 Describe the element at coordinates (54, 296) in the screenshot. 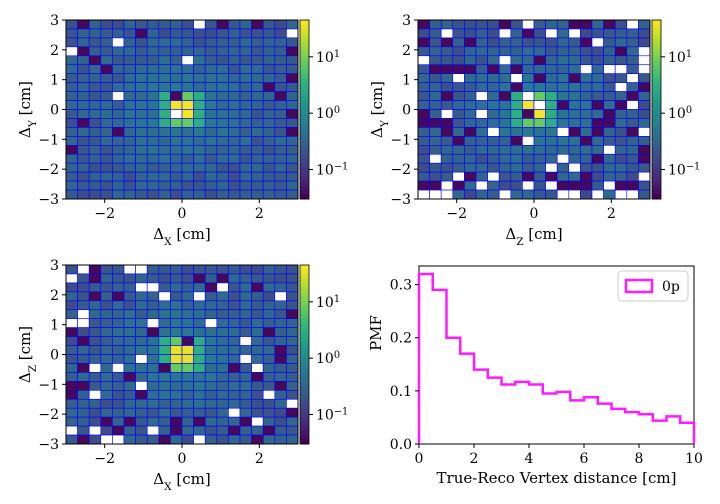

I see `y-tick-label: 2` at that location.